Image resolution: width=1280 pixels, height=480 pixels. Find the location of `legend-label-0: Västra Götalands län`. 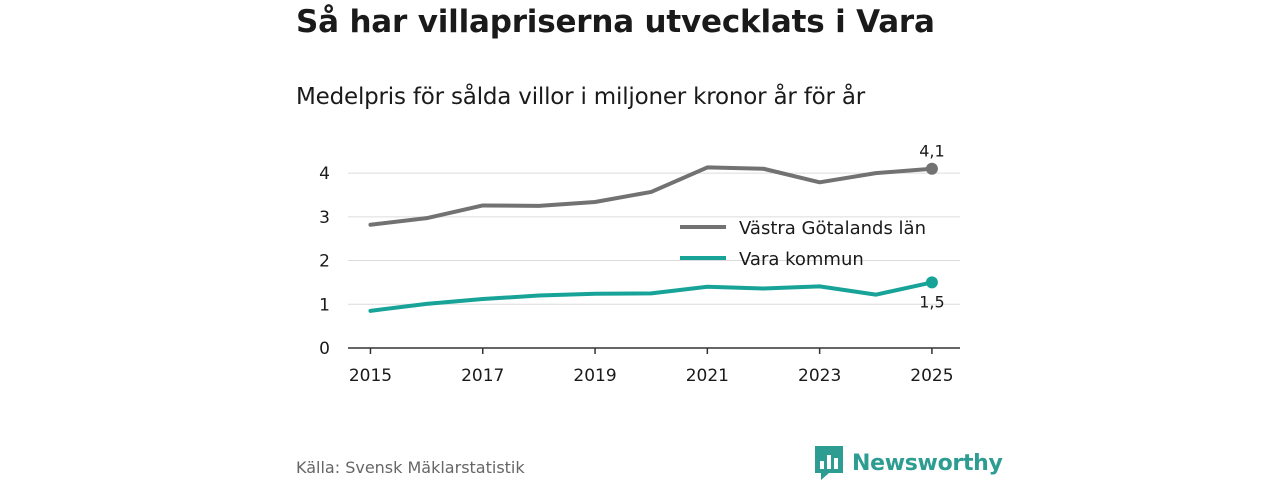

legend-label-0: Västra Götalands län is located at coordinates (832, 228).